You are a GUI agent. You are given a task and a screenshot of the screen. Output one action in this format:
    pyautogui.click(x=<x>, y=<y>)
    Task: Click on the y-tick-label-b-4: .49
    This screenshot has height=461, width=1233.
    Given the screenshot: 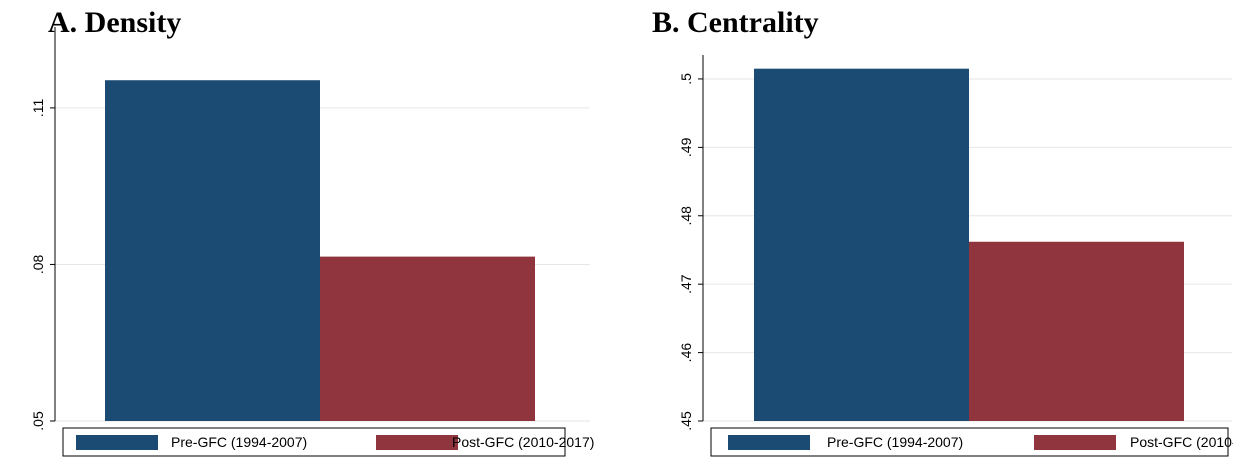 What is the action you would take?
    pyautogui.click(x=686, y=147)
    